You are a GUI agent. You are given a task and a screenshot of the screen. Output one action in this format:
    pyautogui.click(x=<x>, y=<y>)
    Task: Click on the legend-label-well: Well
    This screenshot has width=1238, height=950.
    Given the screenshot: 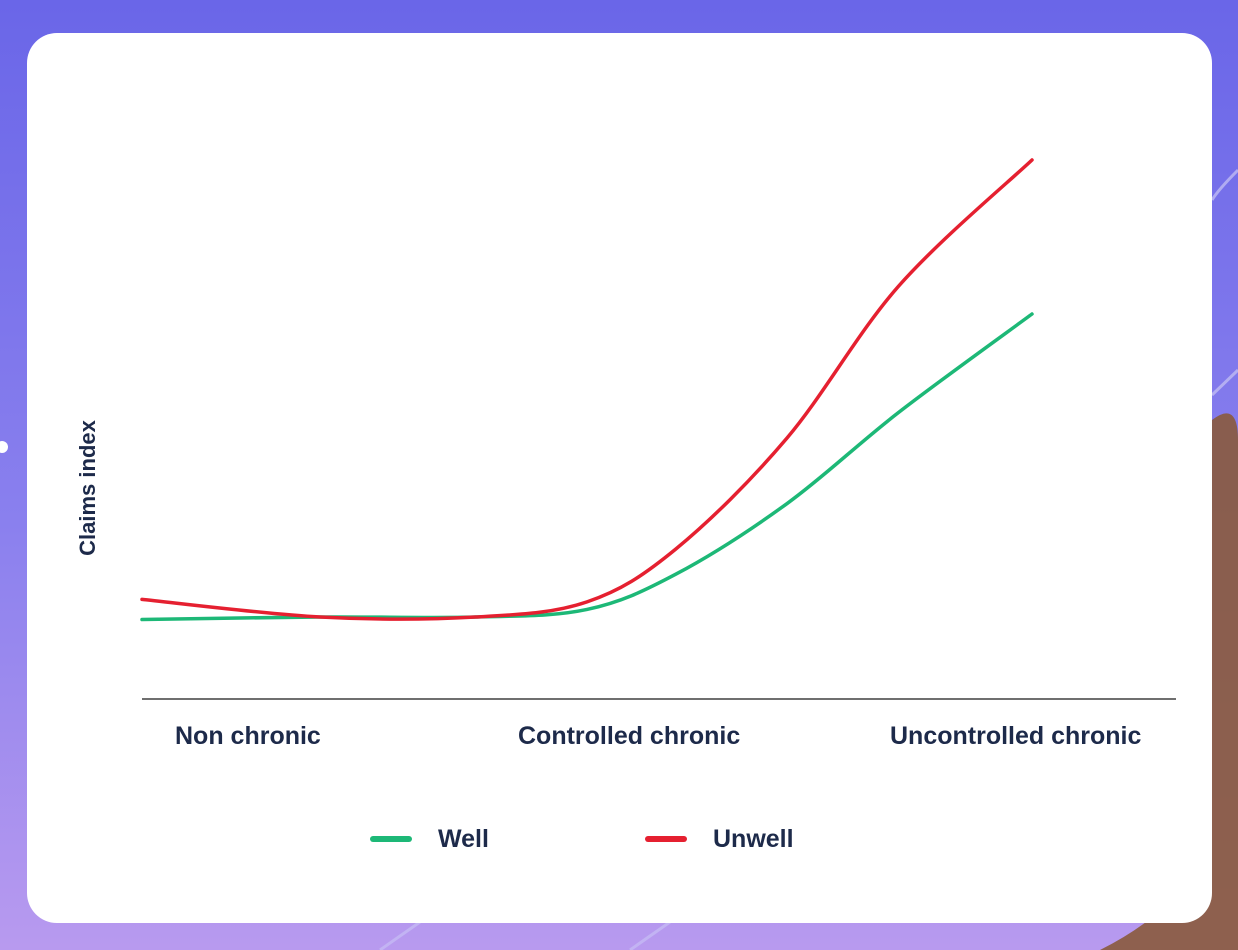 What is the action you would take?
    pyautogui.click(x=463, y=838)
    